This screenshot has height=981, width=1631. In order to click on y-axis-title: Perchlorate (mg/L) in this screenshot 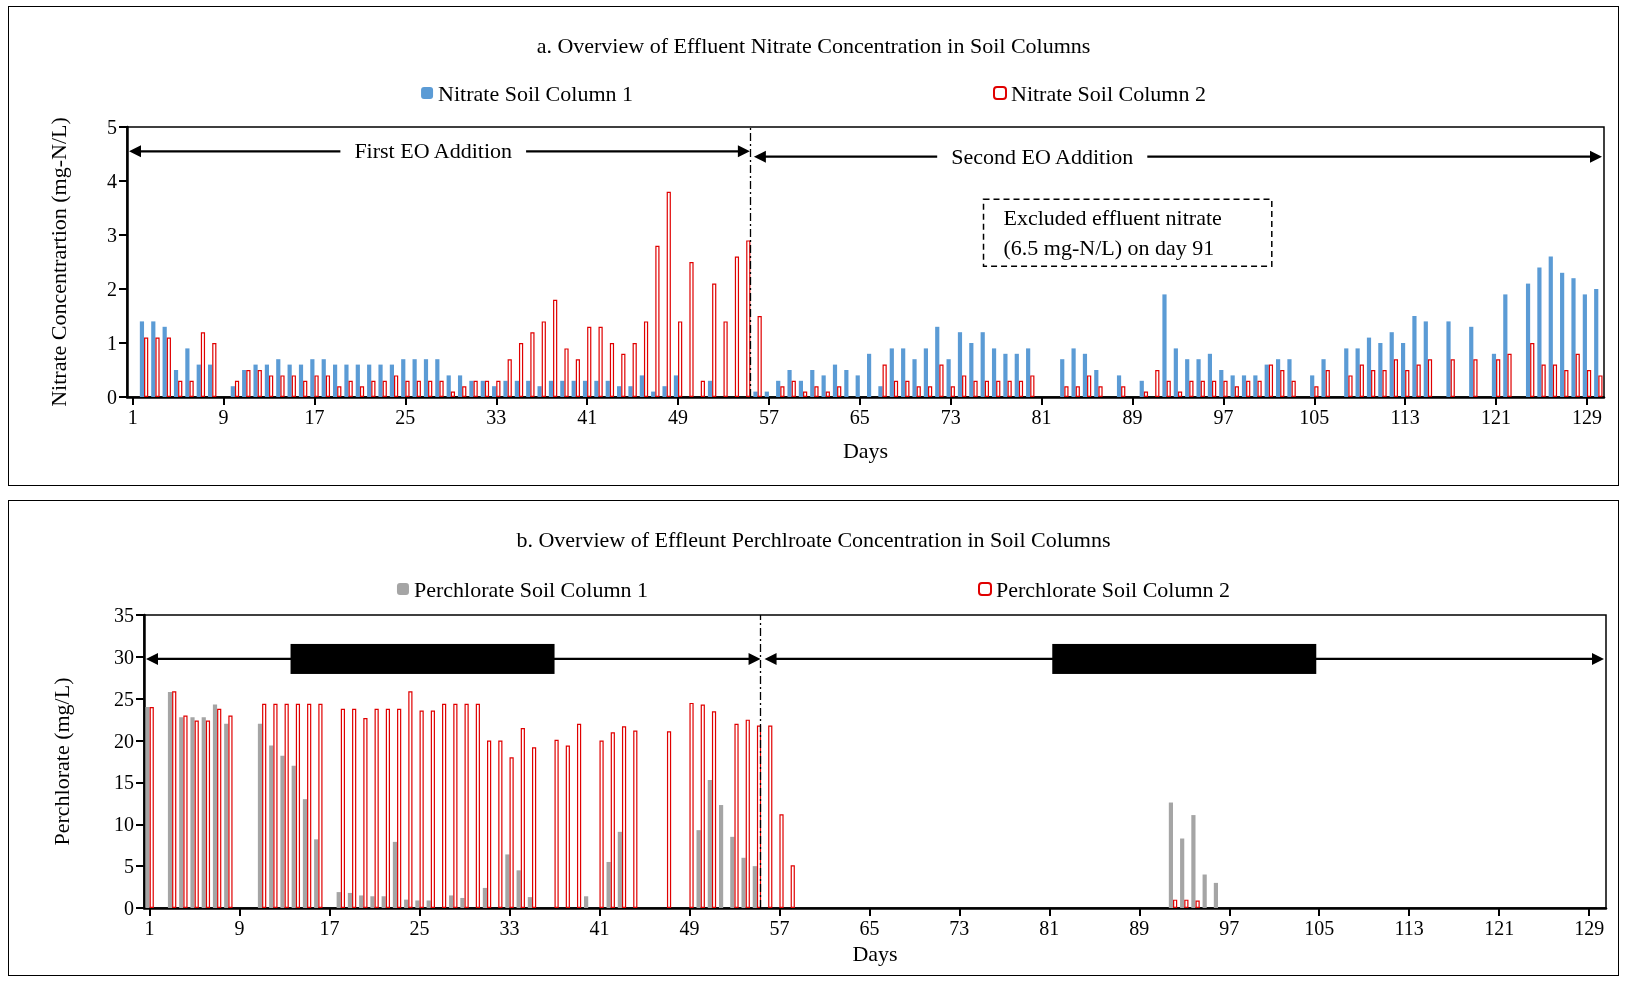, I will do `click(61, 761)`.